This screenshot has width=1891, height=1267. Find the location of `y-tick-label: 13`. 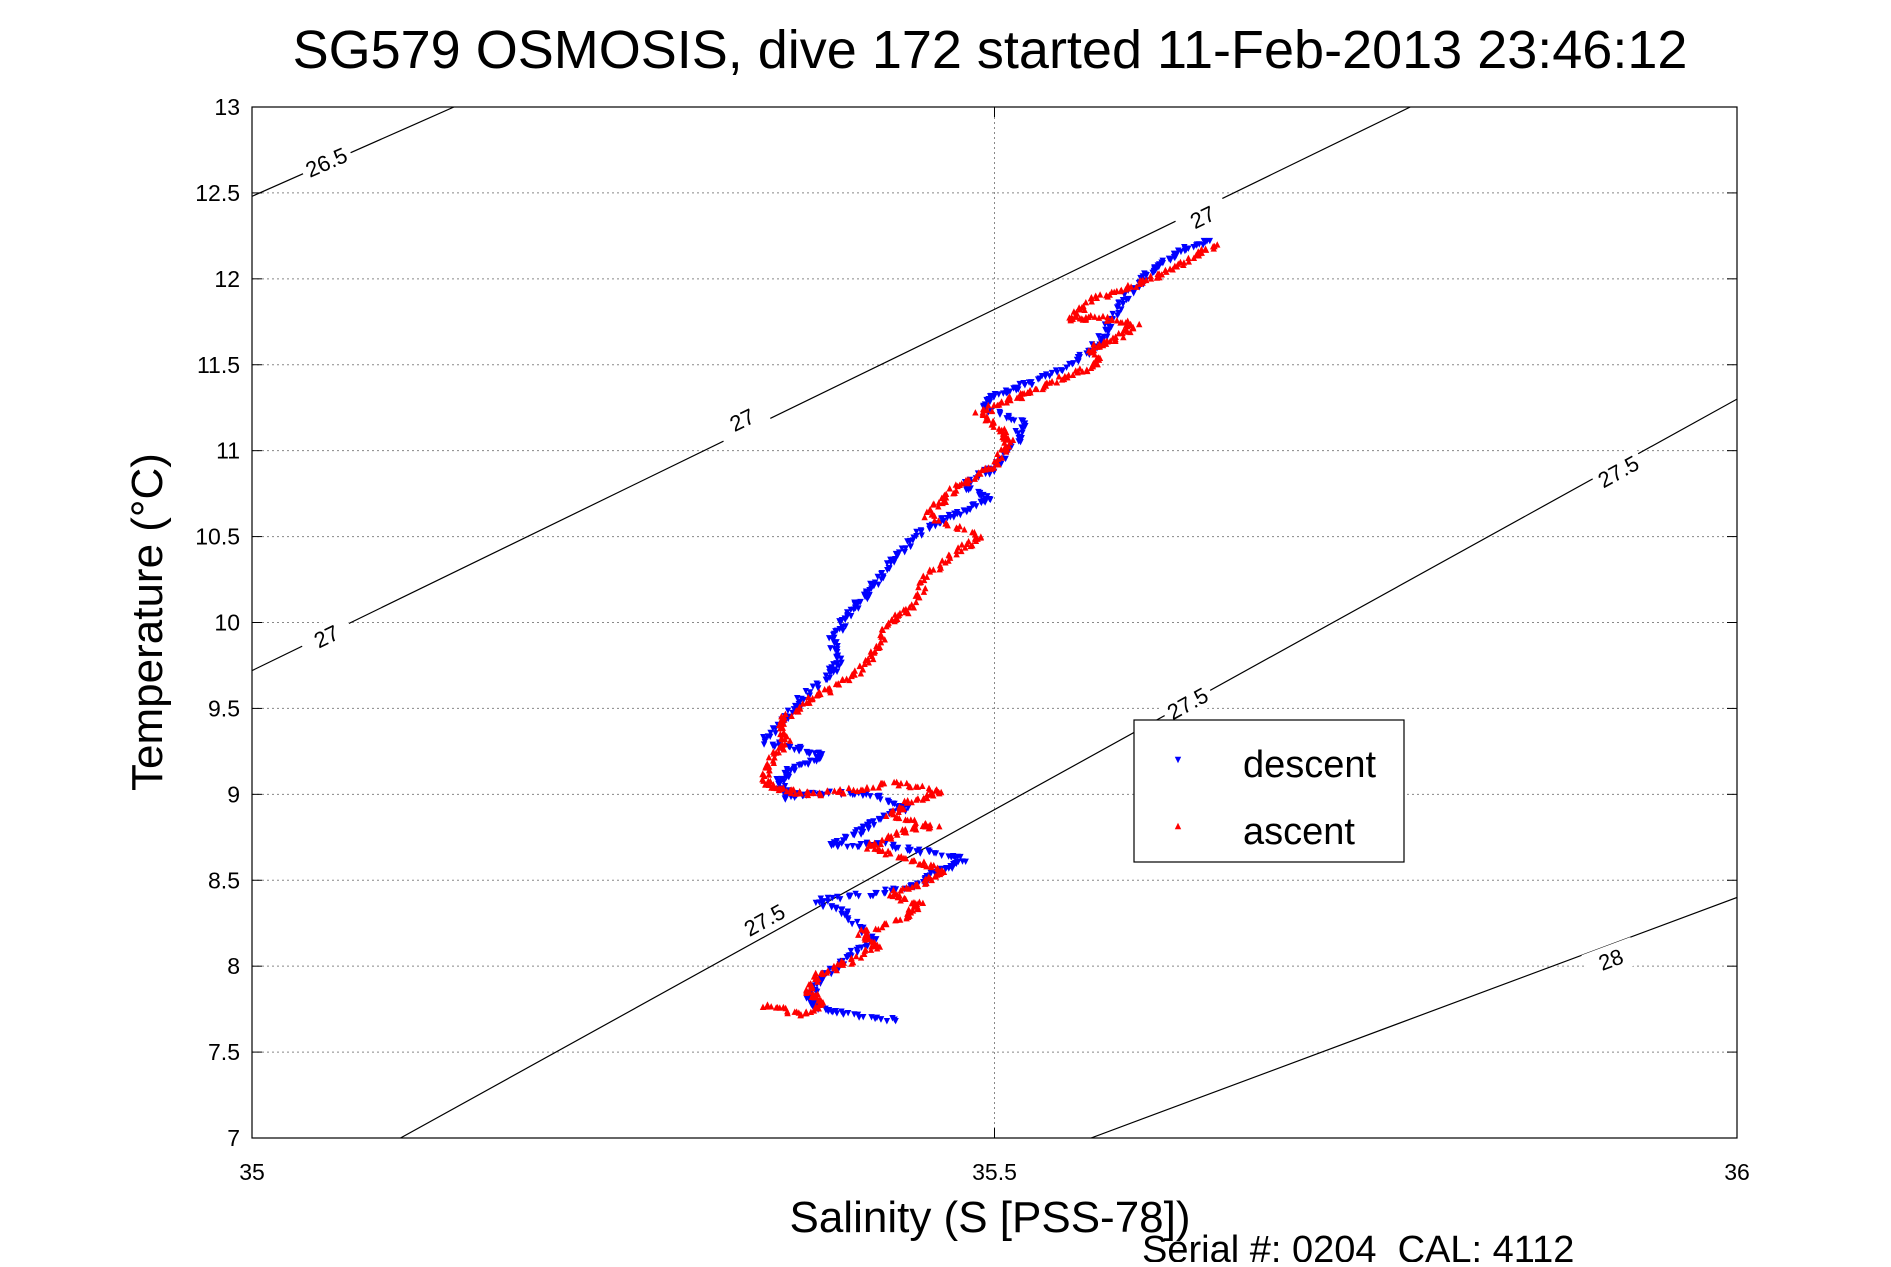

y-tick-label: 13 is located at coordinates (227, 107).